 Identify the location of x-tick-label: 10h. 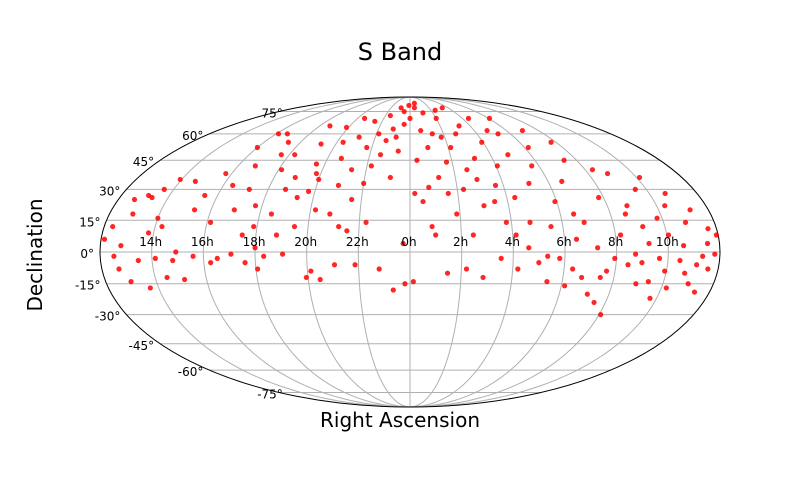
(667, 242).